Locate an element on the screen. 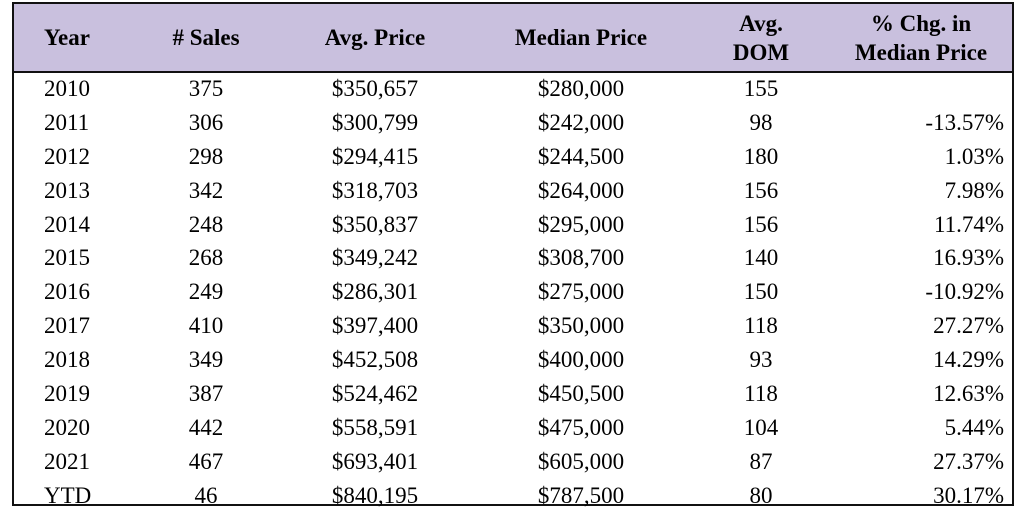 The image size is (1024, 513). header-avg-price: Avg. Price is located at coordinates (375, 37).